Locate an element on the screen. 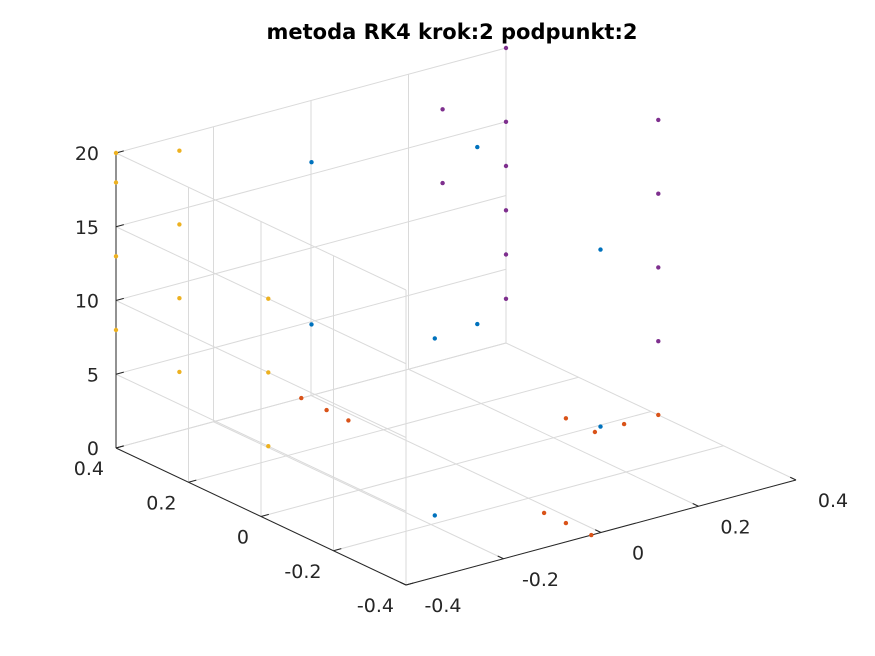 Image resolution: width=875 pixels, height=656 pixels. z-tick-label: 10 is located at coordinates (87, 302).